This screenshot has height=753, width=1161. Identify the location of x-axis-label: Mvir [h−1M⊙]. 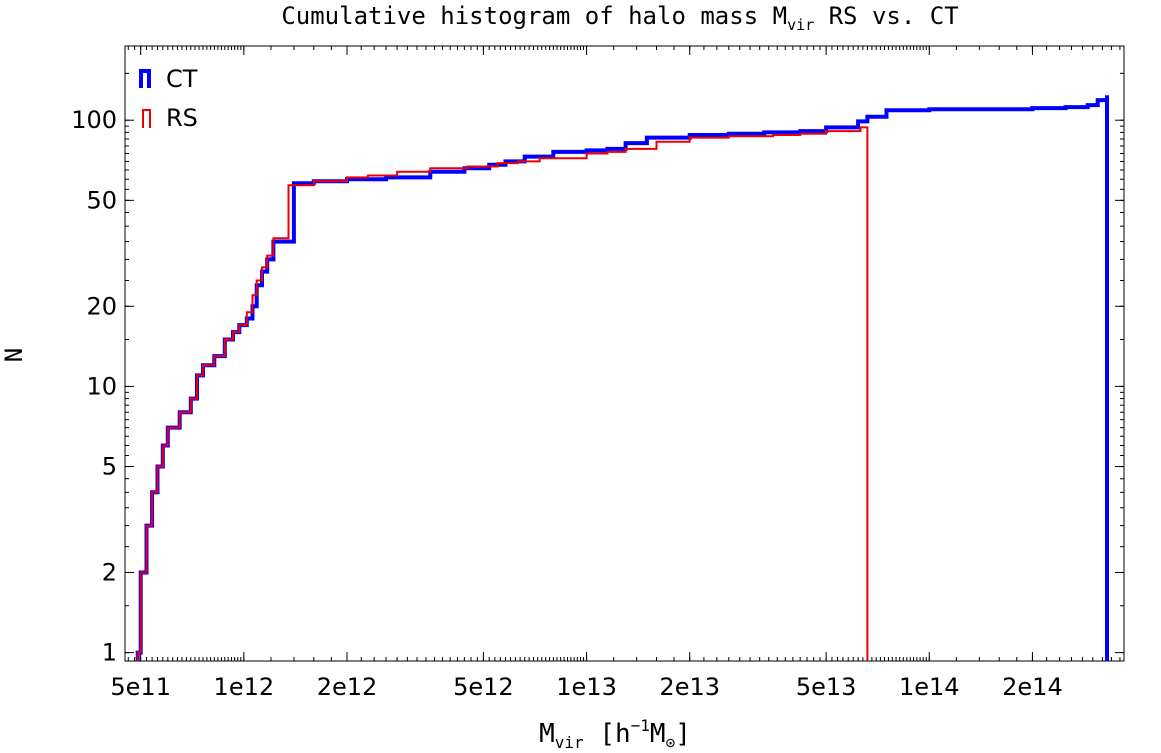
(615, 734).